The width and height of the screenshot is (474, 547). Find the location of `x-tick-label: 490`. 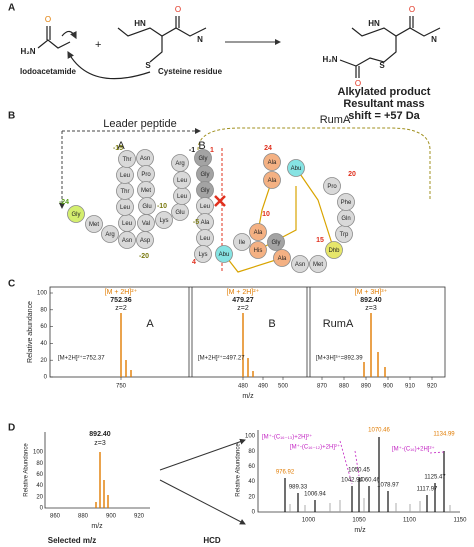

x-tick-label: 490 is located at coordinates (263, 387).